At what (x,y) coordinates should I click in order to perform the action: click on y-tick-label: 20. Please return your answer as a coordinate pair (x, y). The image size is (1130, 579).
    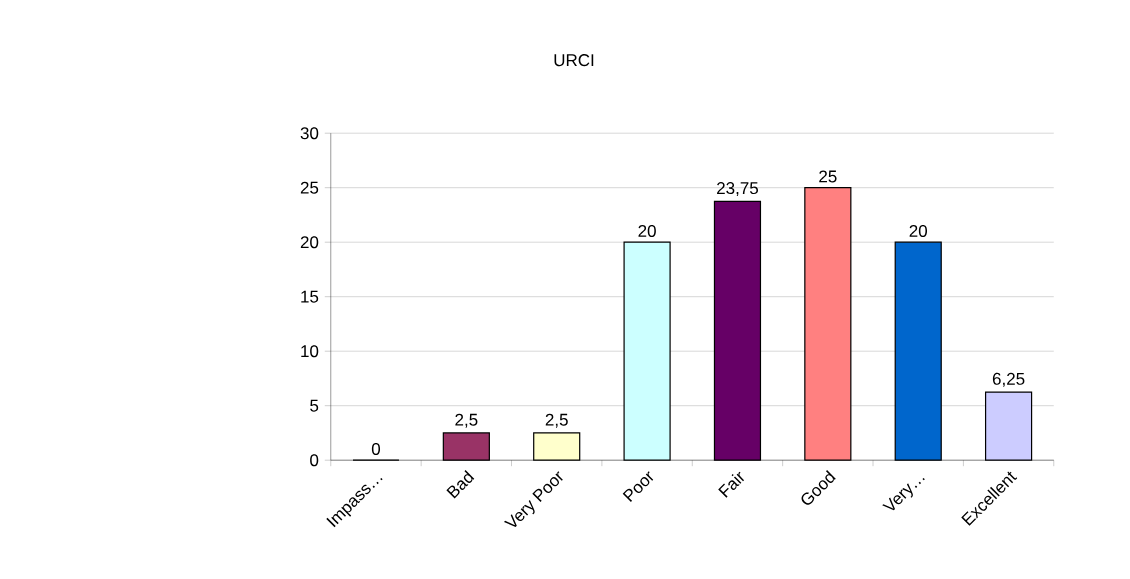
    Looking at the image, I should click on (309, 242).